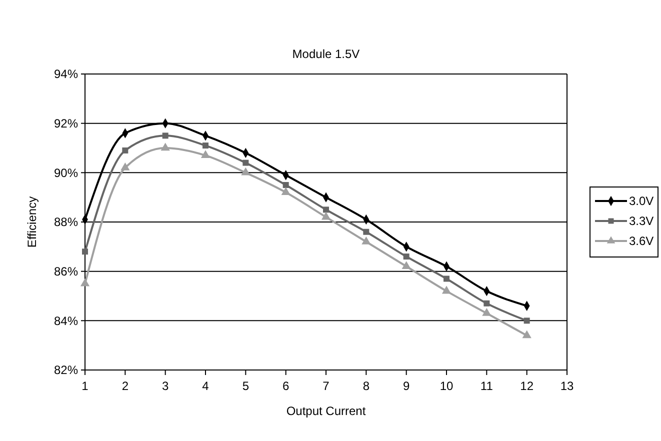 Image resolution: width=661 pixels, height=441 pixels. What do you see at coordinates (85, 386) in the screenshot?
I see `x-tick-label: 1` at bounding box center [85, 386].